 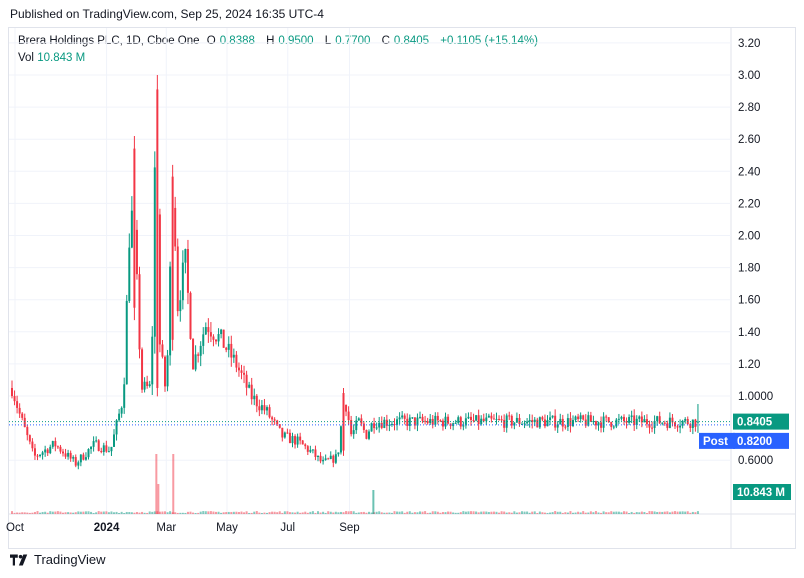 What do you see at coordinates (290, 41) in the screenshot?
I see `high-value: H 0.9500` at bounding box center [290, 41].